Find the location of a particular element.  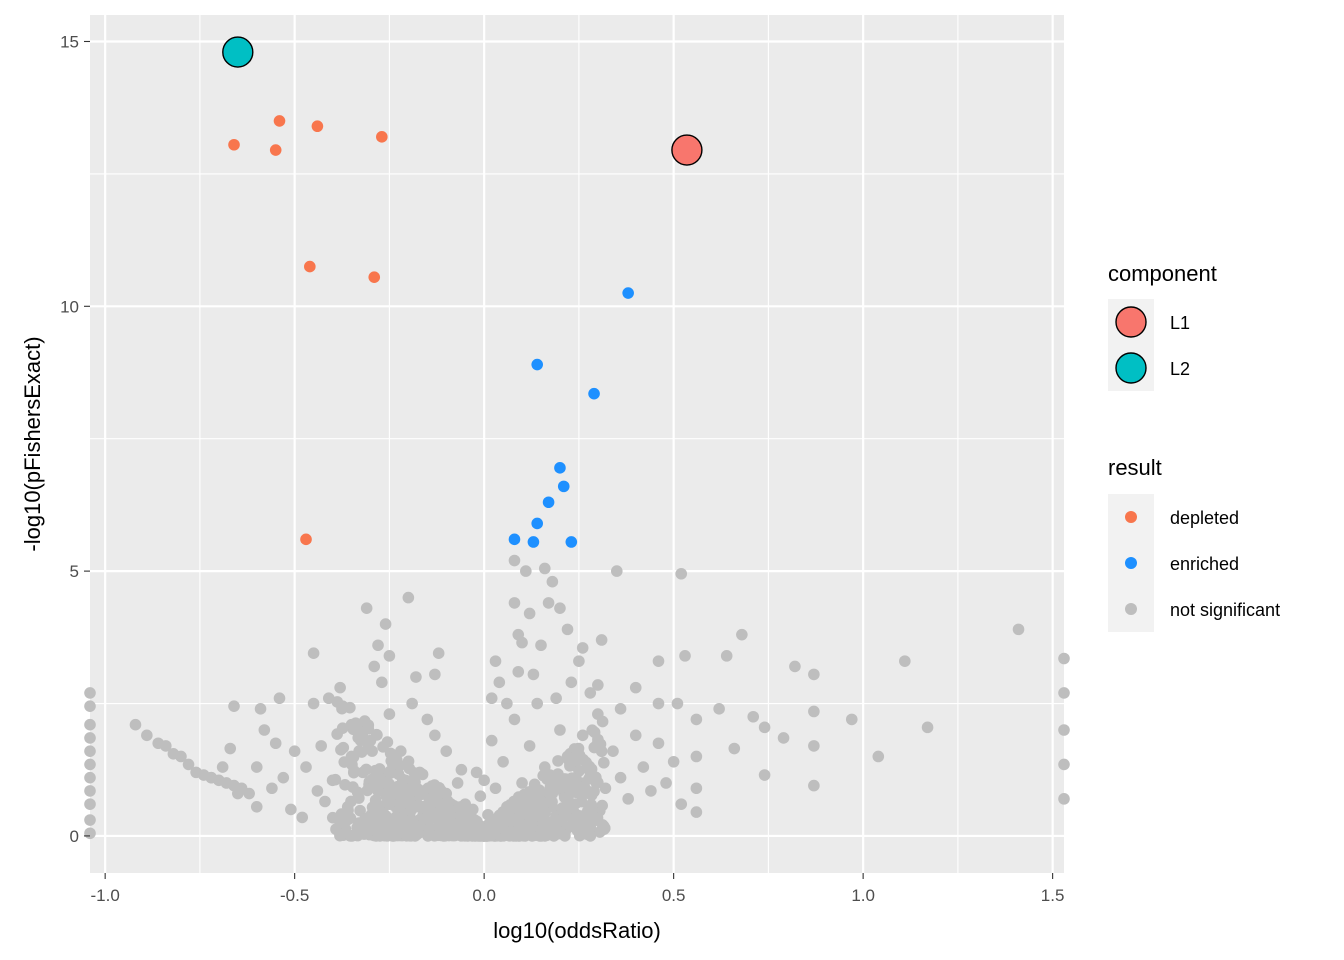

legend-title-result: result is located at coordinates (1135, 467).